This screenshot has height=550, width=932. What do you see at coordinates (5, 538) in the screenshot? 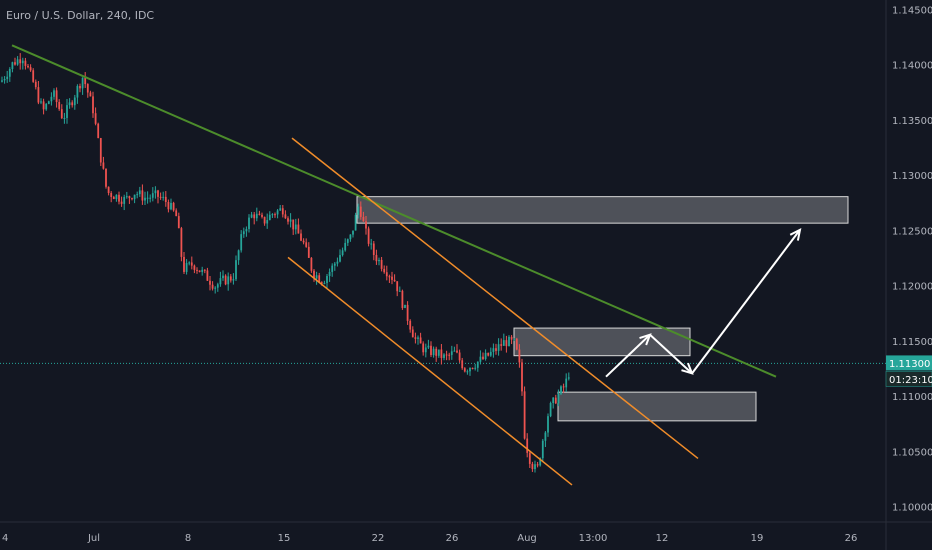
I see `time-tick-label: 4` at bounding box center [5, 538].